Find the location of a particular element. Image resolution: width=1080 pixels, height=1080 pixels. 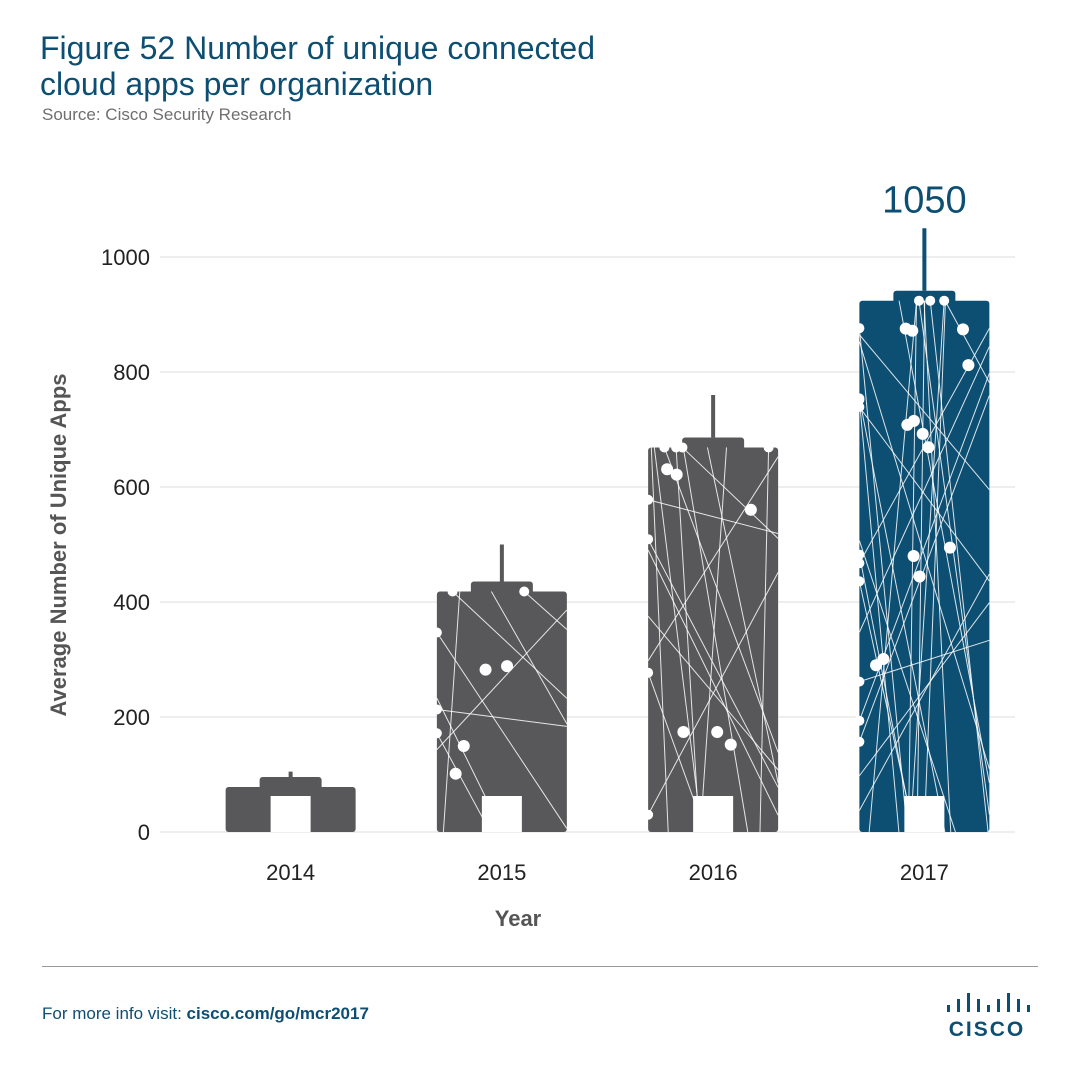

bar-2014 is located at coordinates (290, 801).